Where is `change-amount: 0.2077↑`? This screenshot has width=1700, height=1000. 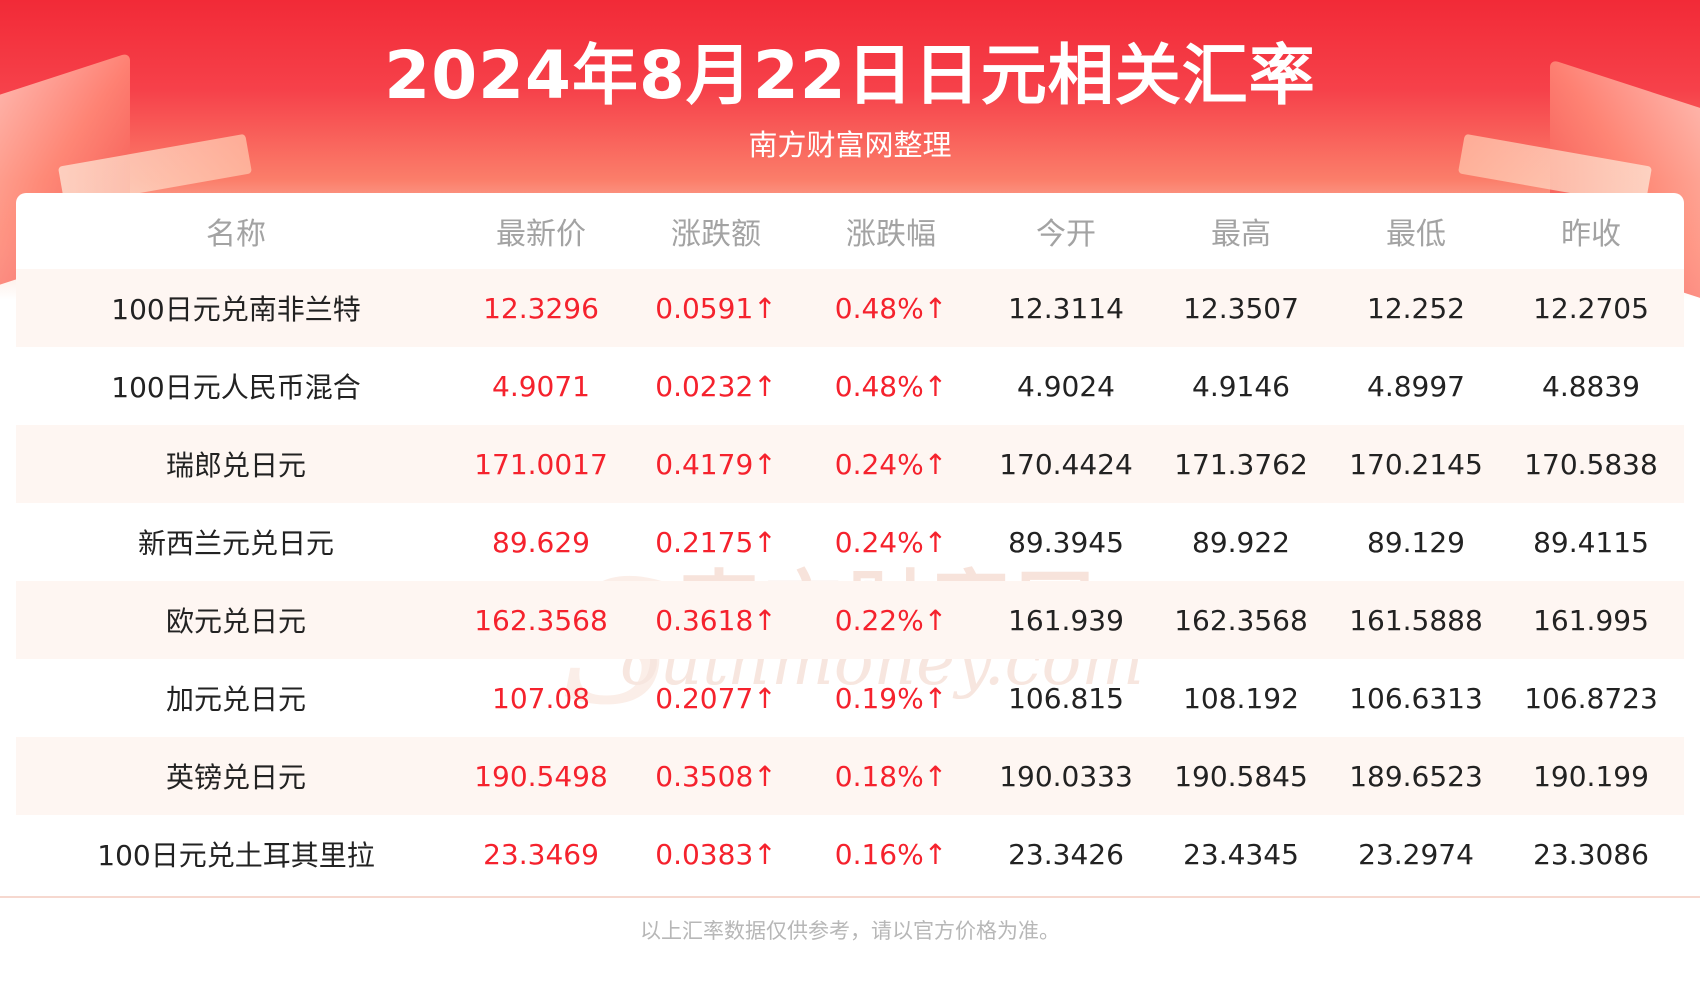
change-amount: 0.2077↑ is located at coordinates (716, 698).